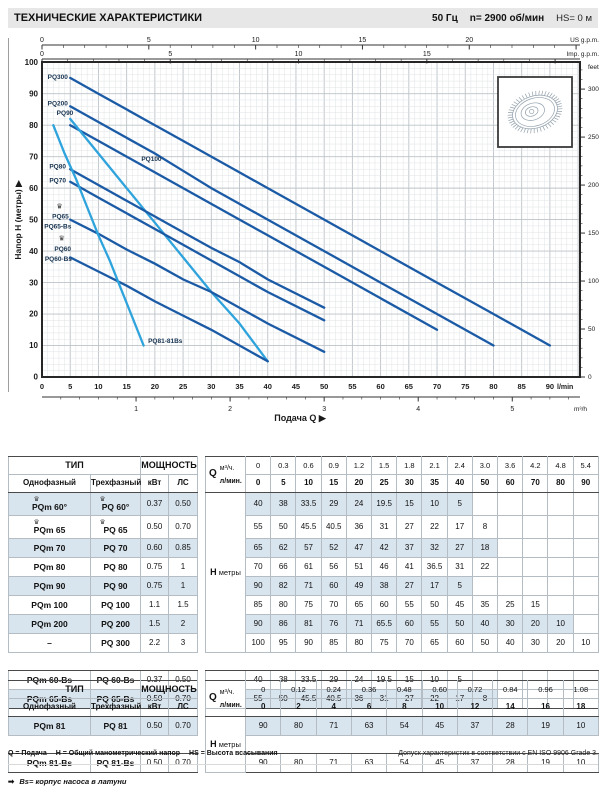 This screenshot has height=800, width=606. I want to click on curve-label-PQ100: PQ100, so click(151, 159).